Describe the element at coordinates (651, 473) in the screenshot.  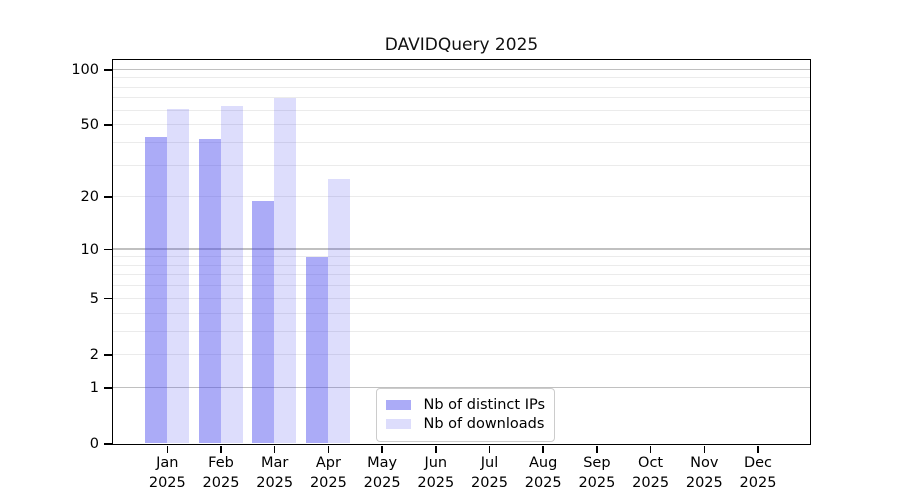
I see `x-tick-label: Oct 2025` at that location.